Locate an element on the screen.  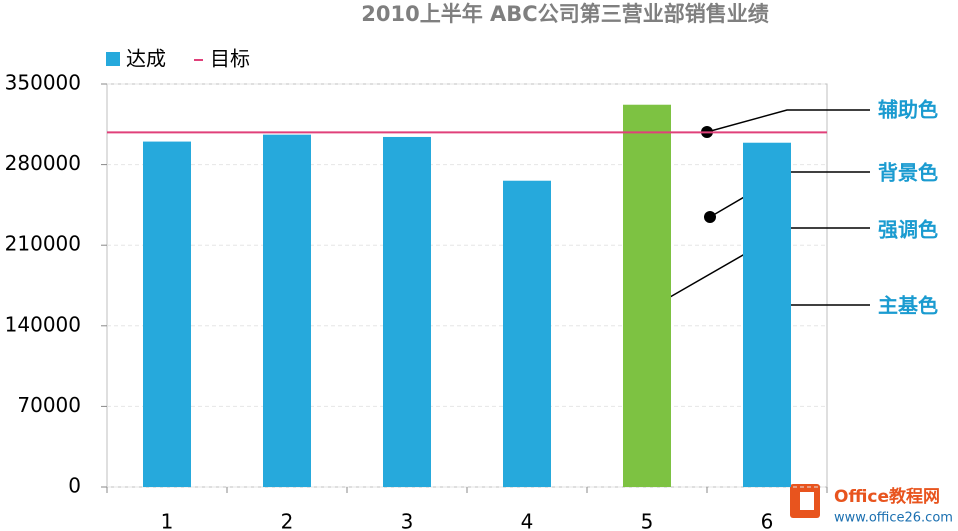
legend-swatch is located at coordinates (113, 59).